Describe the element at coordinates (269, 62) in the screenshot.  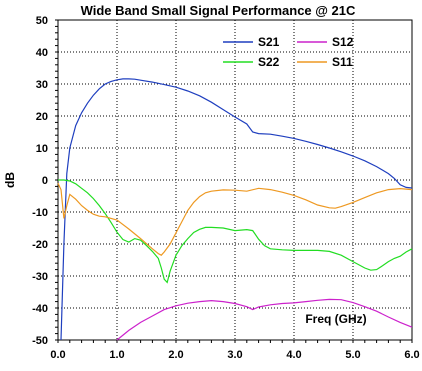
I see `legend-label-s22: S22` at that location.